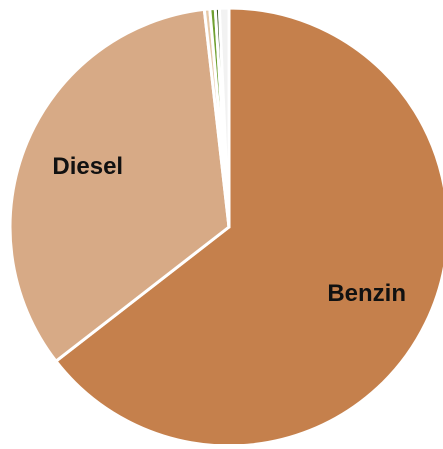 This screenshot has width=443, height=449. What do you see at coordinates (87, 166) in the screenshot?
I see `slice-label: Diesel` at bounding box center [87, 166].